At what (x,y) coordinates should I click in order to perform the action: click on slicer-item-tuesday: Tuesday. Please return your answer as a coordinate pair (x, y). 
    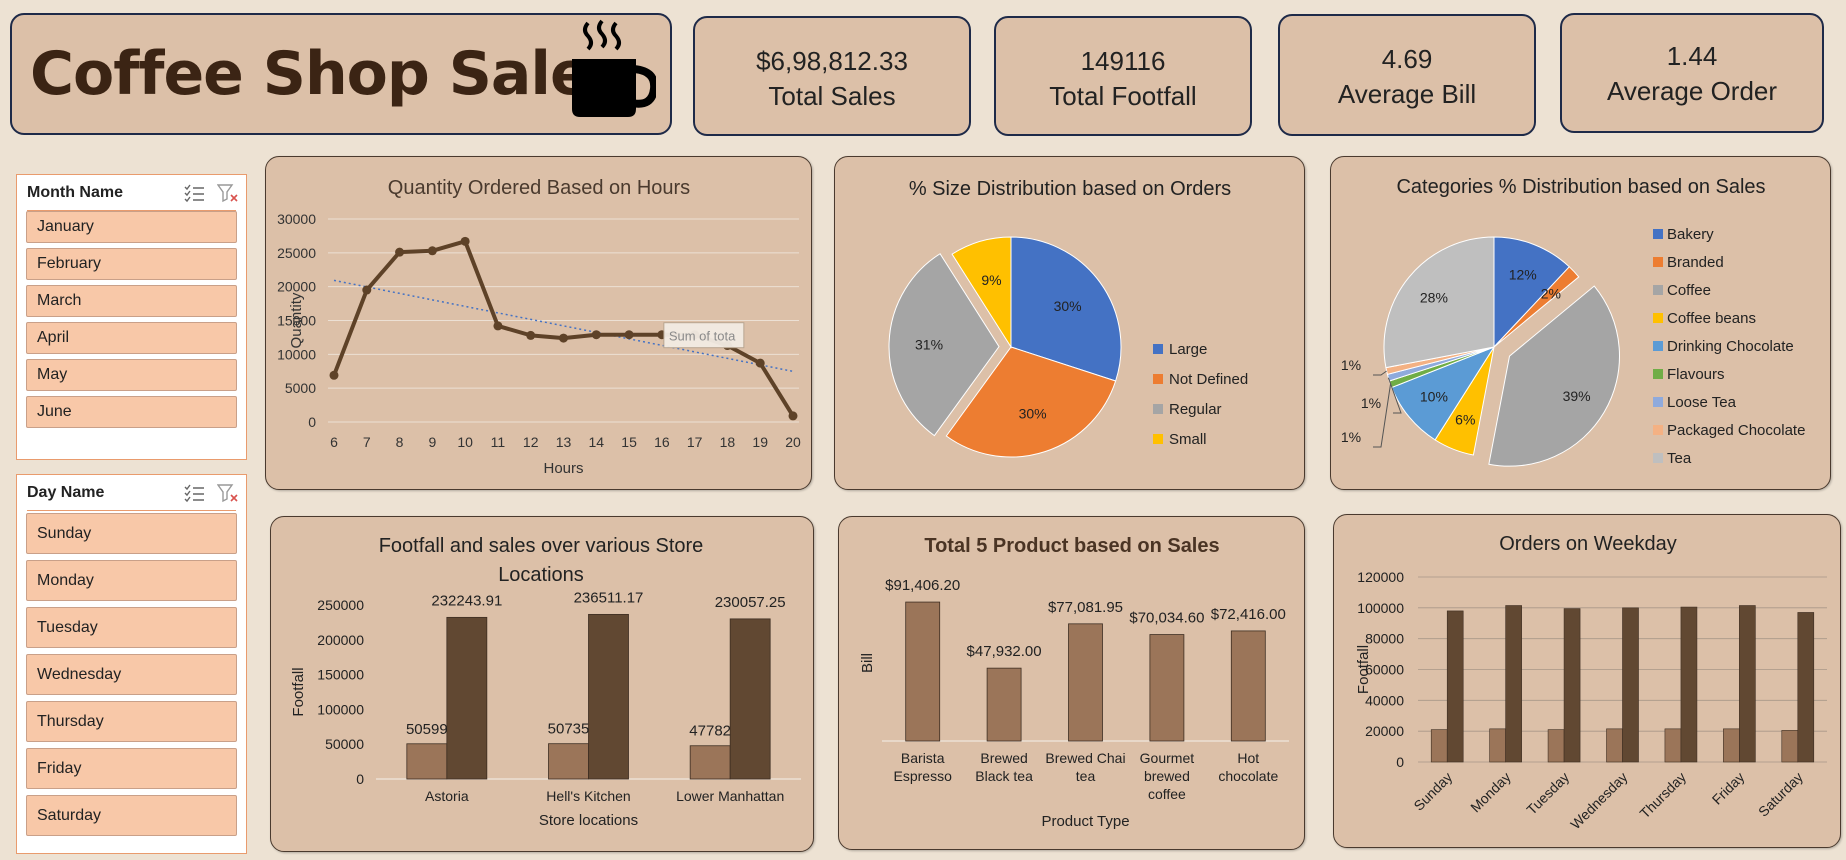
    Looking at the image, I should click on (131, 627).